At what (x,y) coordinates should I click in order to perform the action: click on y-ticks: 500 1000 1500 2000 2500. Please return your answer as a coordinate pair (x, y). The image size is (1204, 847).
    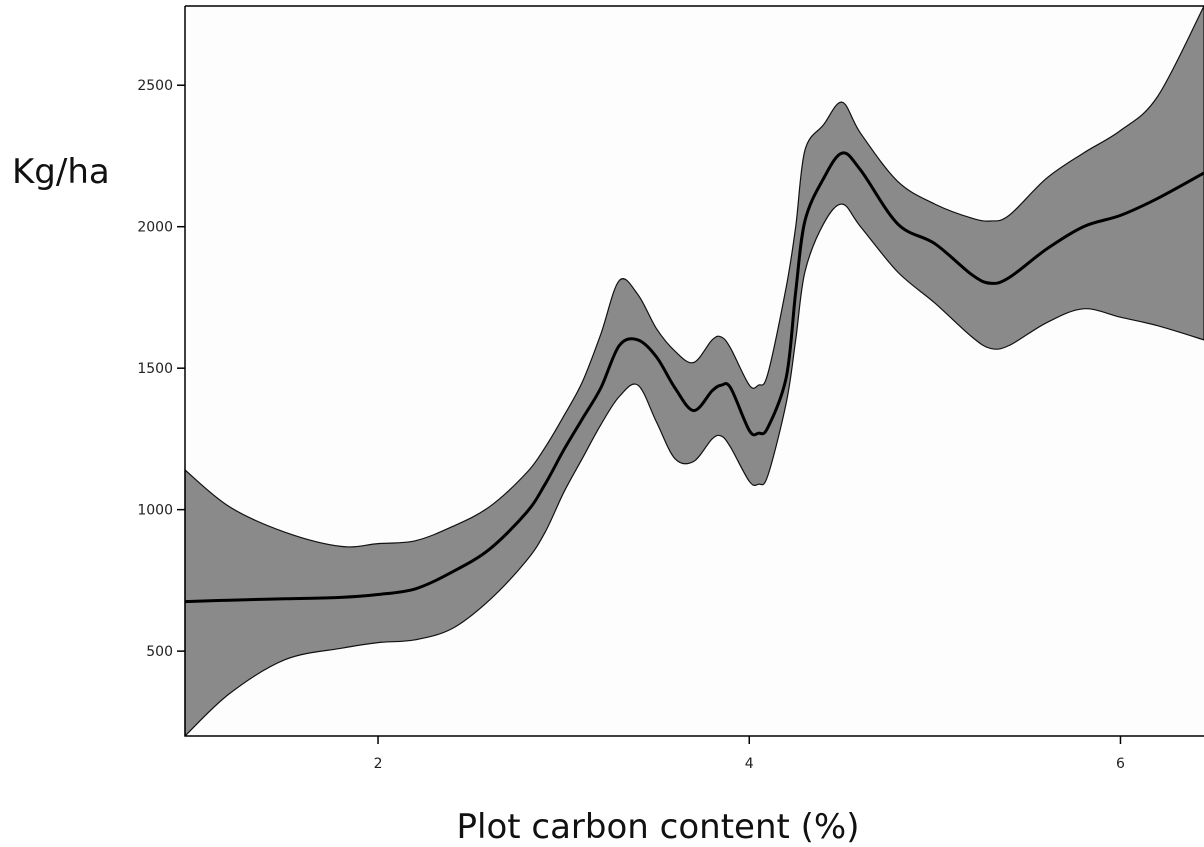
    Looking at the image, I should click on (161, 369).